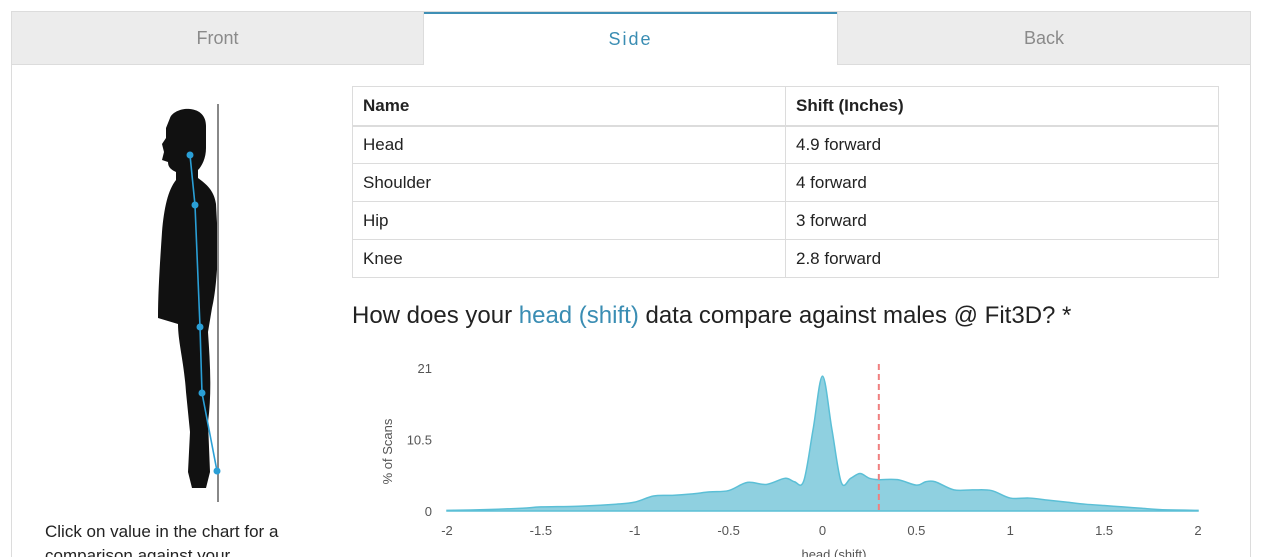 This screenshot has height=557, width=1261. Describe the element at coordinates (569, 106) in the screenshot. I see `column-header-name: Name` at that location.